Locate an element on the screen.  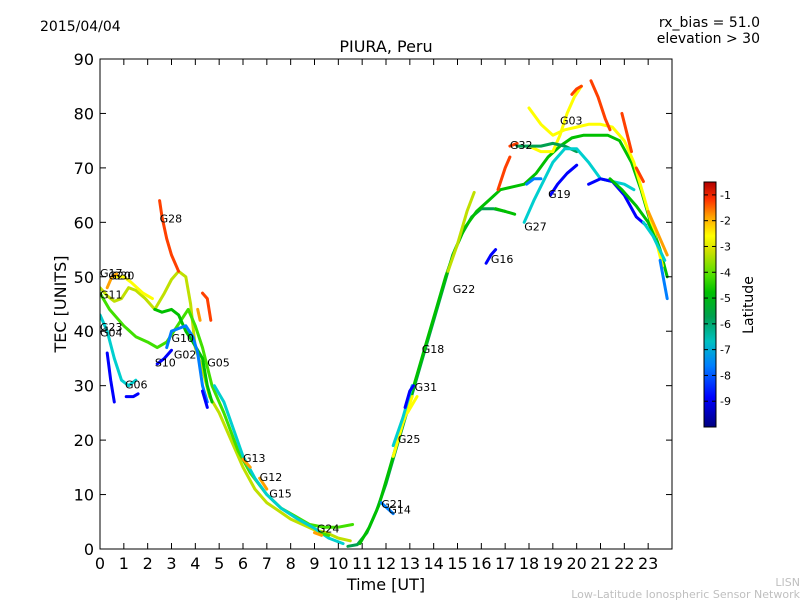
x-tick-label: 11 is located at coordinates (362, 563).